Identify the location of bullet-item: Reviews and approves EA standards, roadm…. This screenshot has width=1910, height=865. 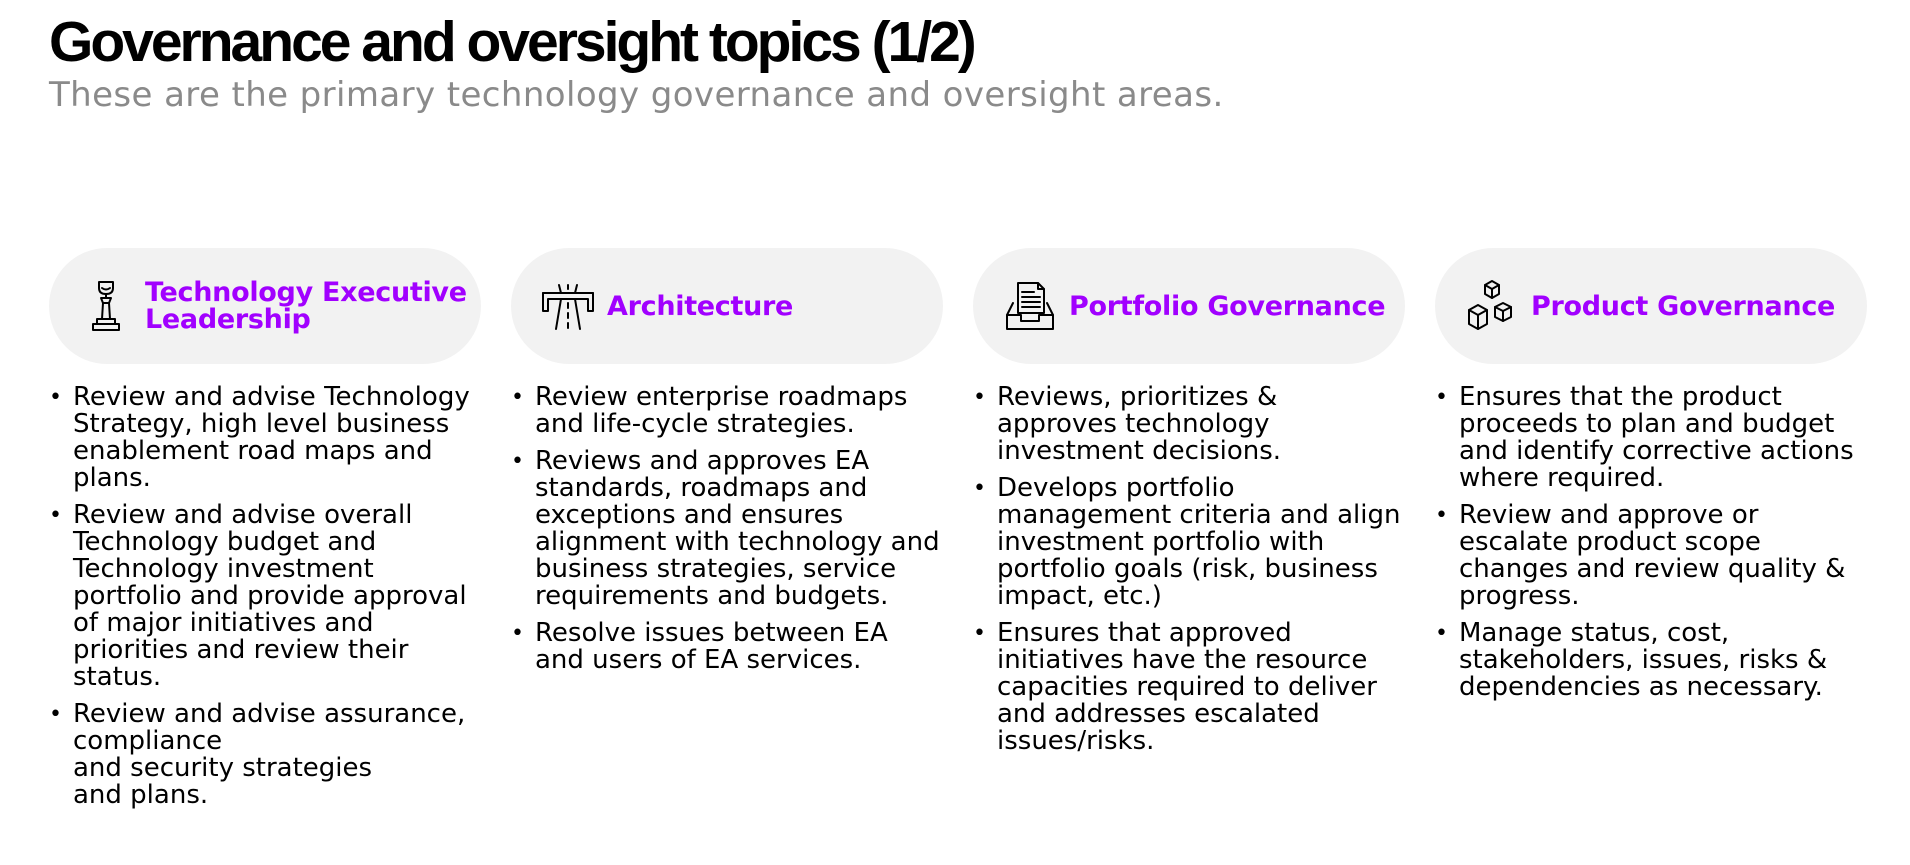
(727, 529).